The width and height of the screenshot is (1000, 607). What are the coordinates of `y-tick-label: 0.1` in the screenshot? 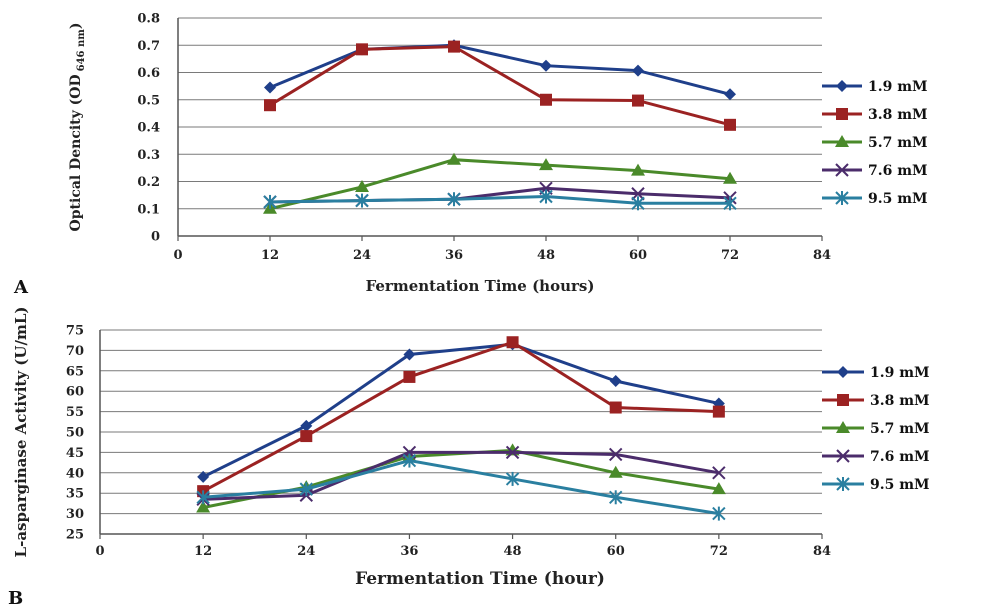 It's located at (148, 209).